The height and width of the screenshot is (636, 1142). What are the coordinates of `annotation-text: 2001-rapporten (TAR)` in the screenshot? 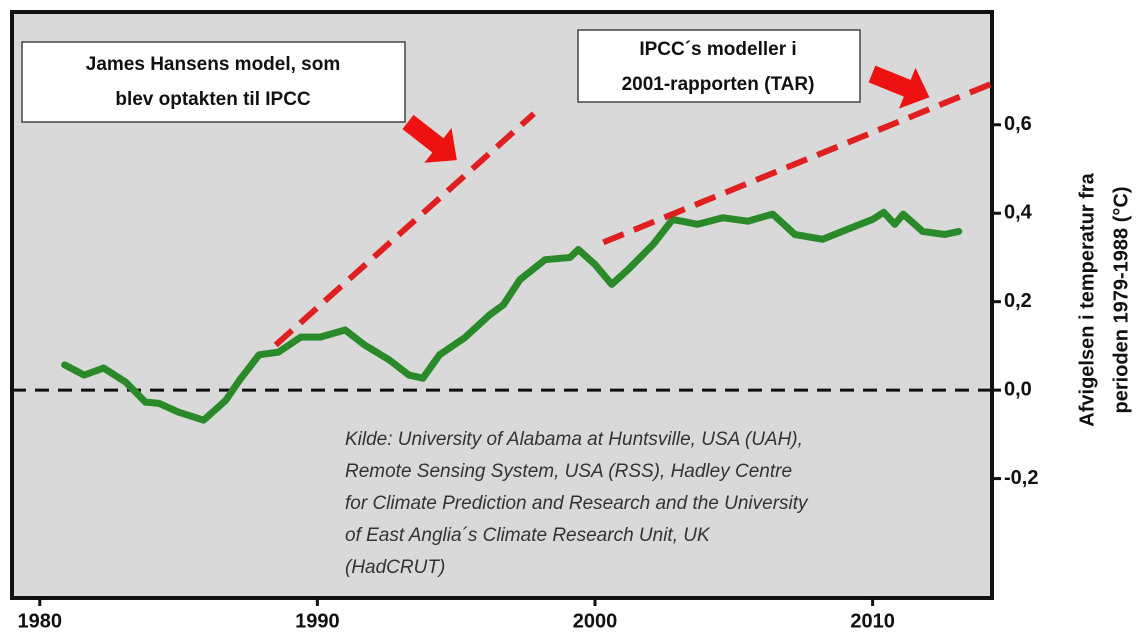 It's located at (718, 84).